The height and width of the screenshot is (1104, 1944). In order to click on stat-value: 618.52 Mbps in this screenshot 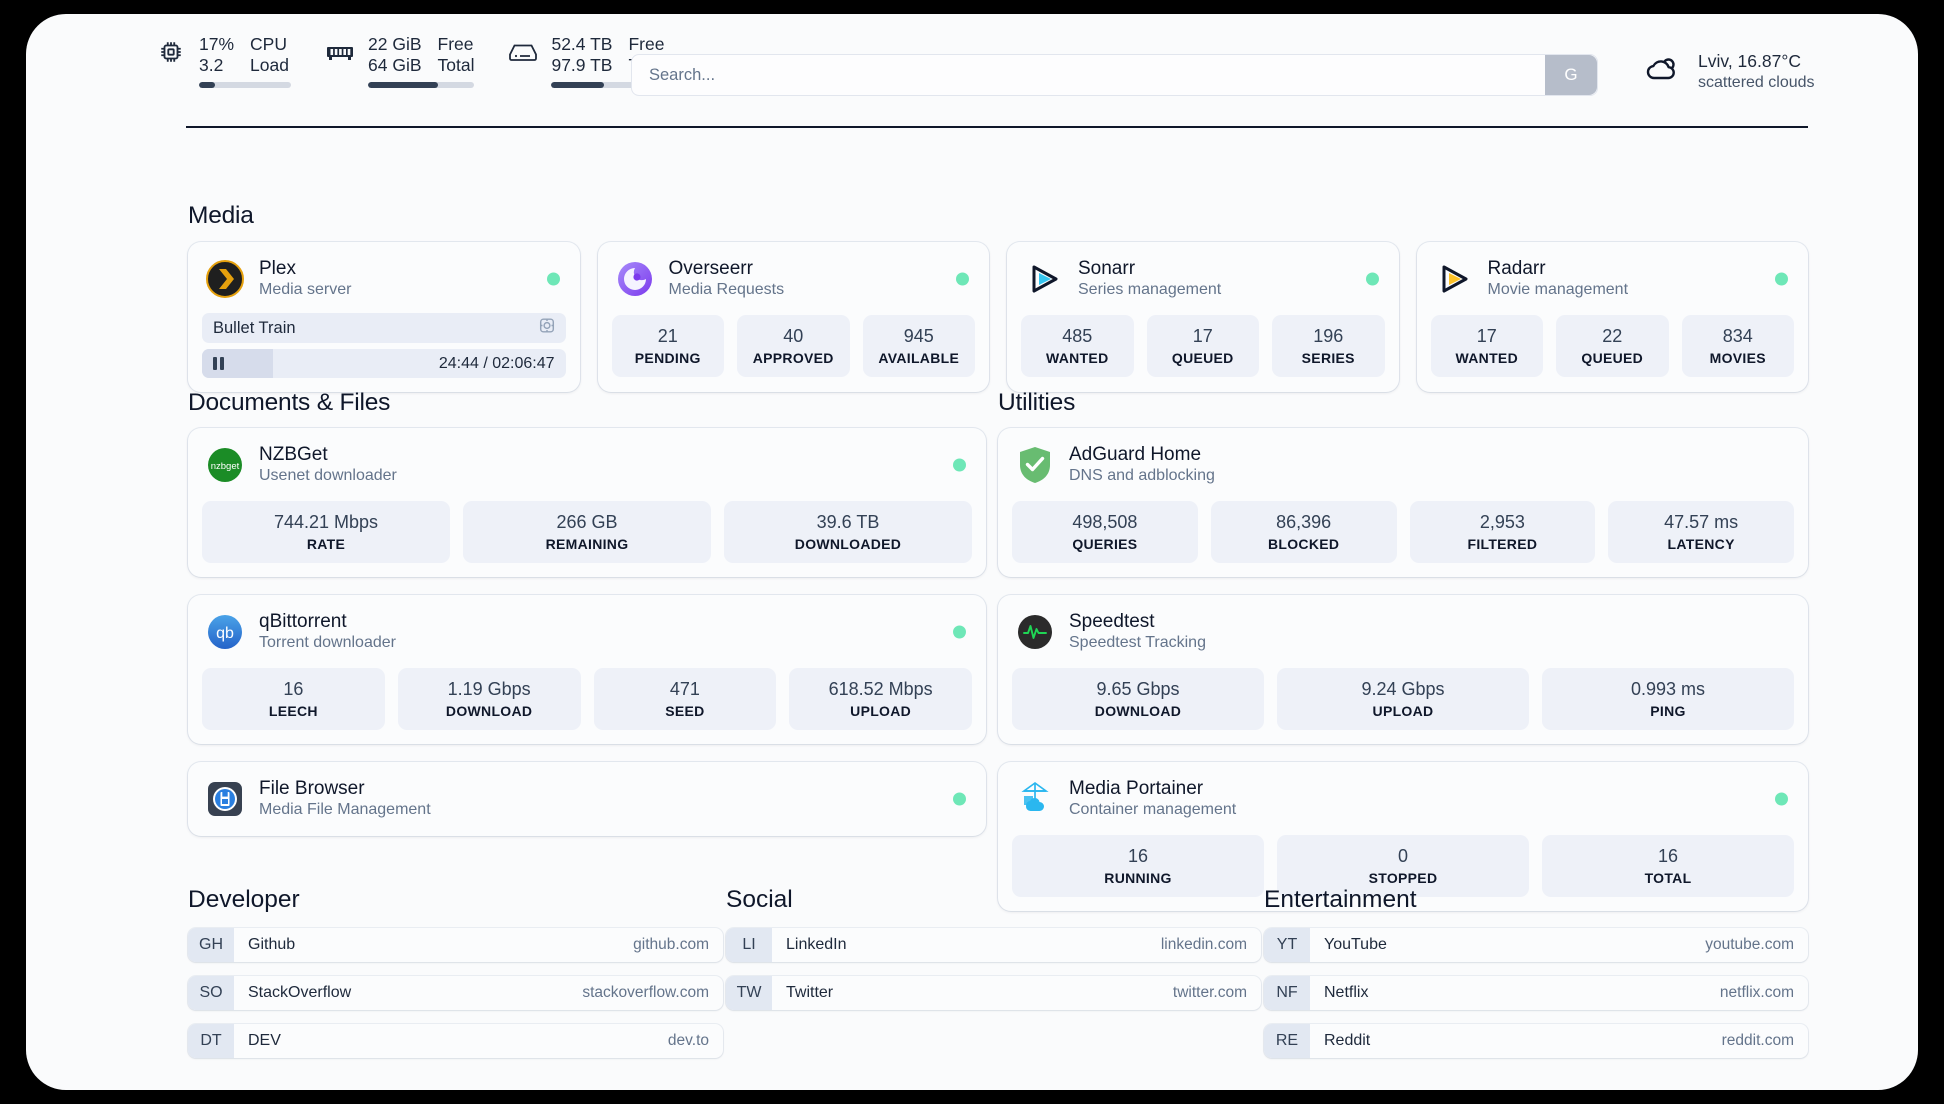, I will do `click(880, 689)`.